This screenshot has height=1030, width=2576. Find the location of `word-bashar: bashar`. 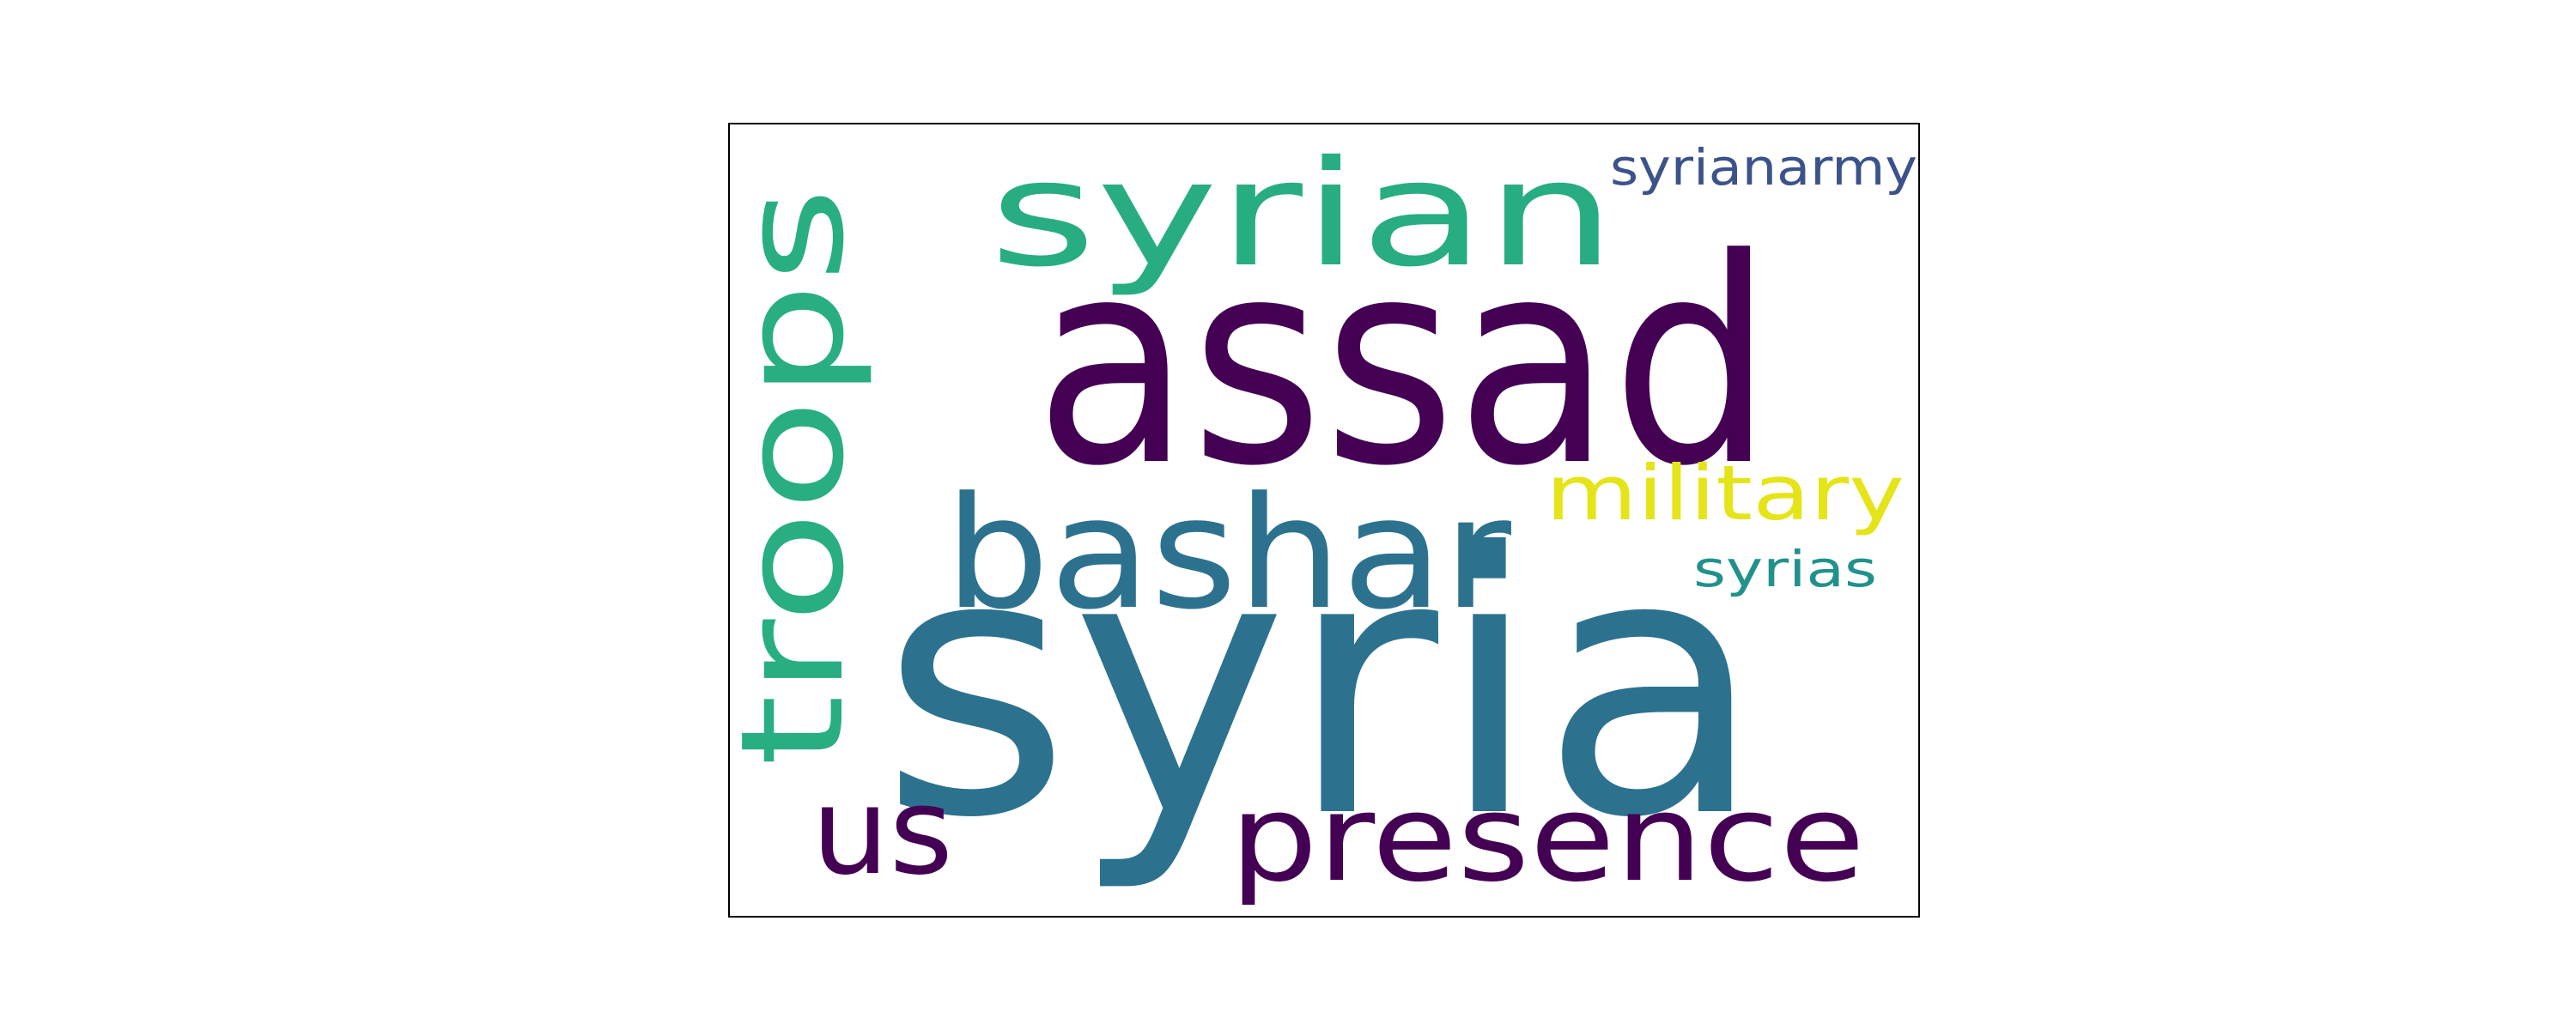

word-bashar: bashar is located at coordinates (1228, 554).